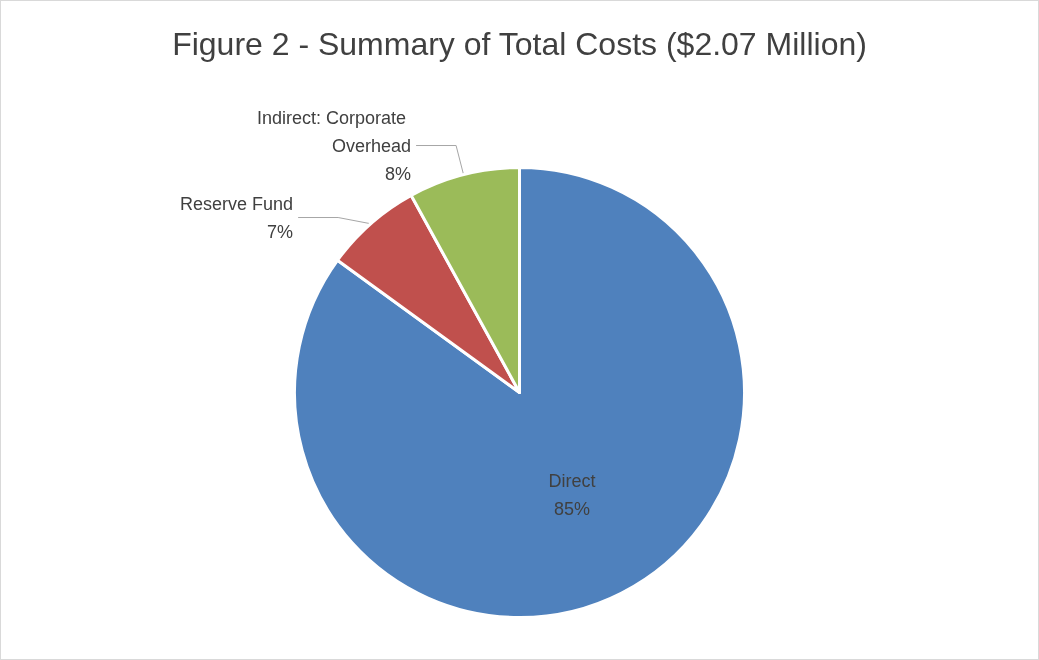 The height and width of the screenshot is (660, 1039). Describe the element at coordinates (334, 131) in the screenshot. I see `slice-label: Indirect: Corporate Overhead` at that location.